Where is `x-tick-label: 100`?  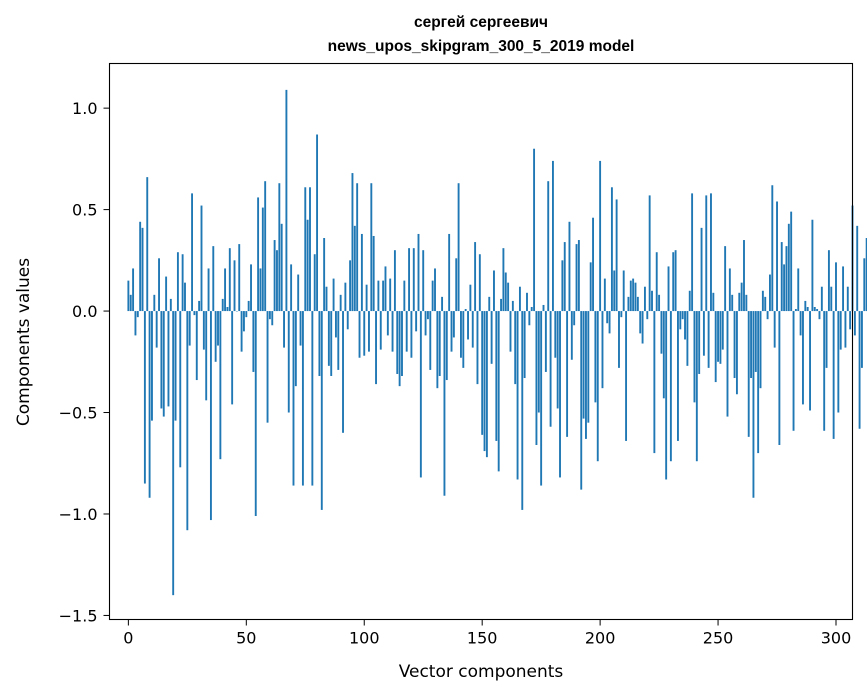
x-tick-label: 100 is located at coordinates (364, 638).